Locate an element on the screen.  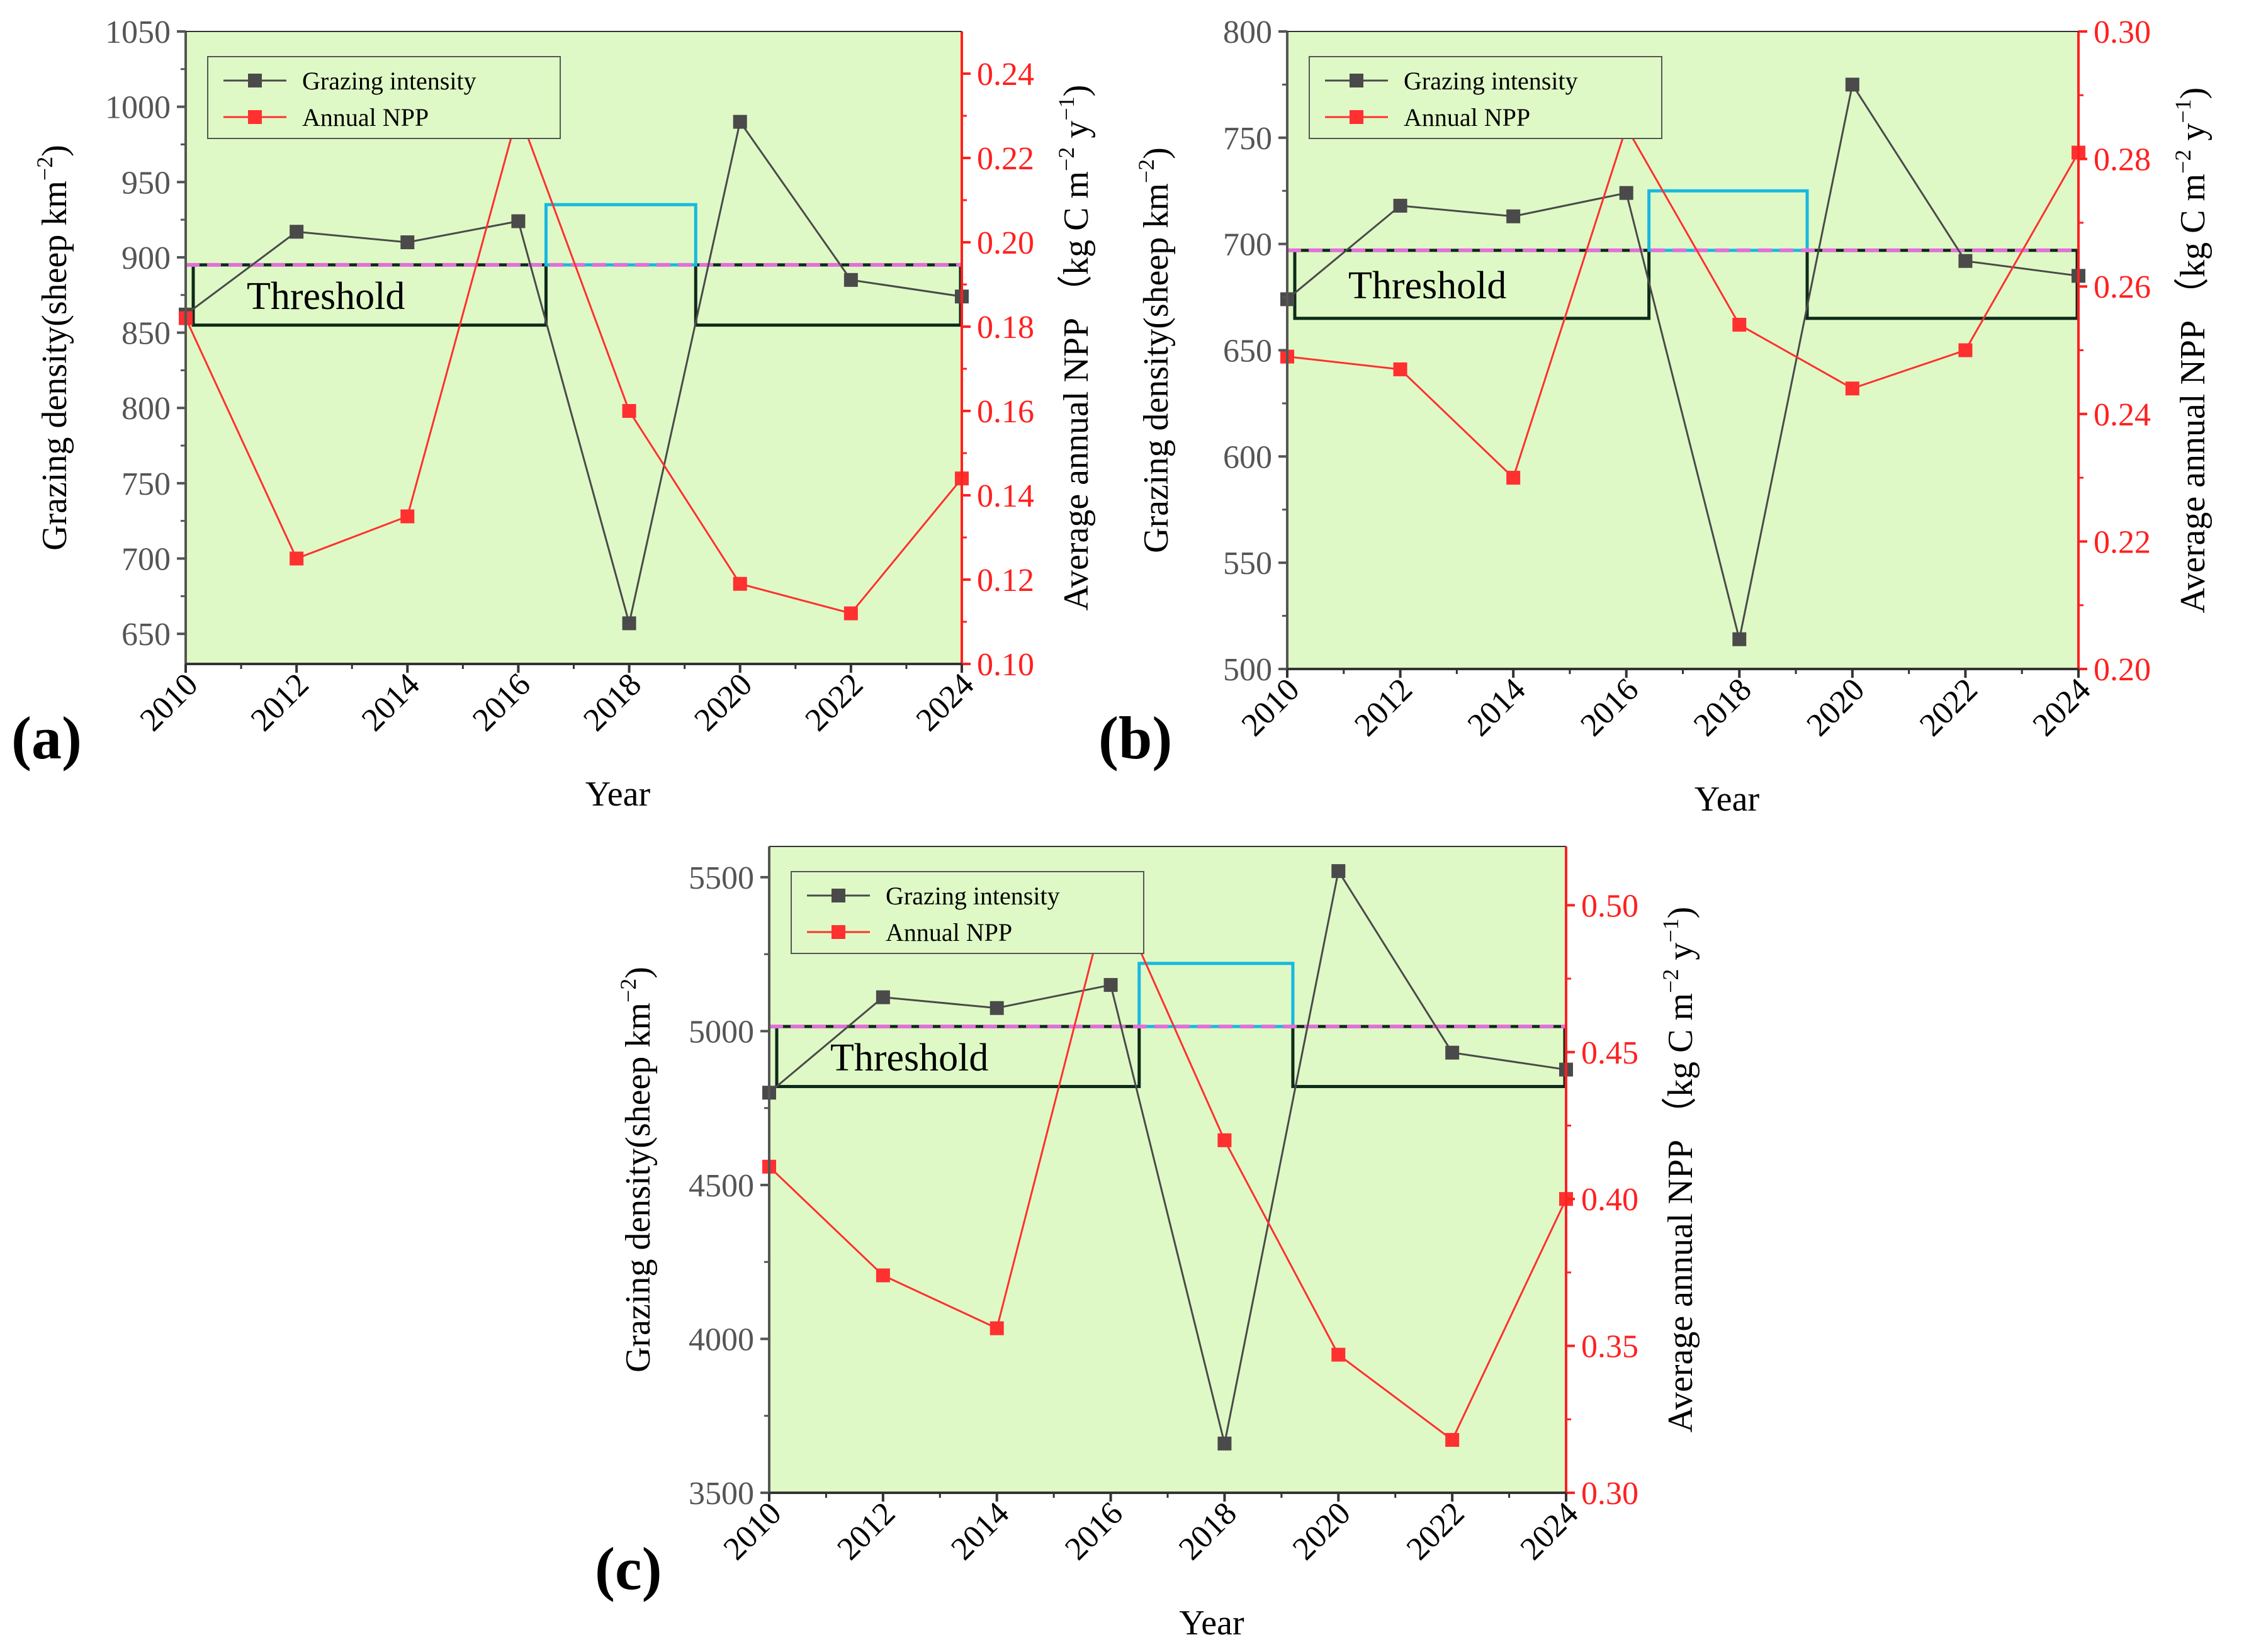
grazing-point-2012 is located at coordinates (1400, 205).